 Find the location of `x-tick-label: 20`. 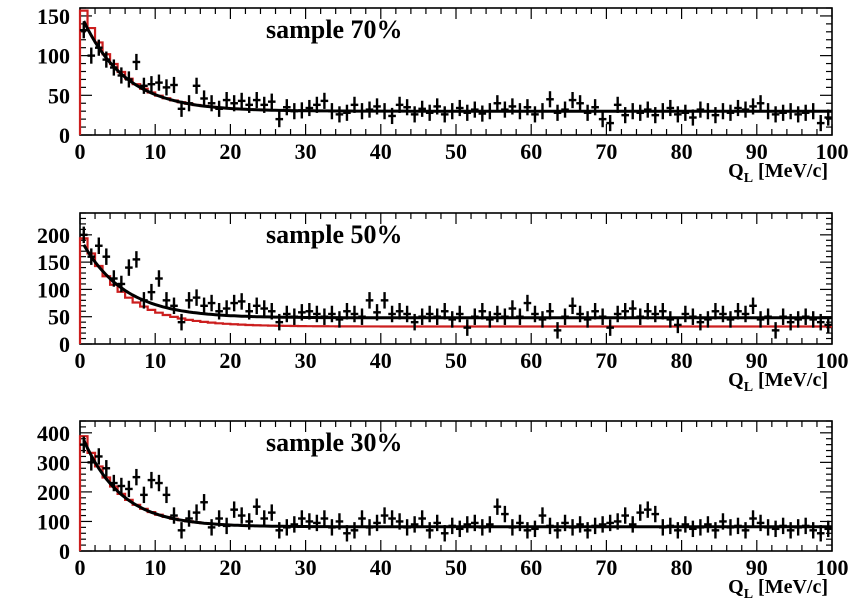

x-tick-label: 20 is located at coordinates (230, 151).